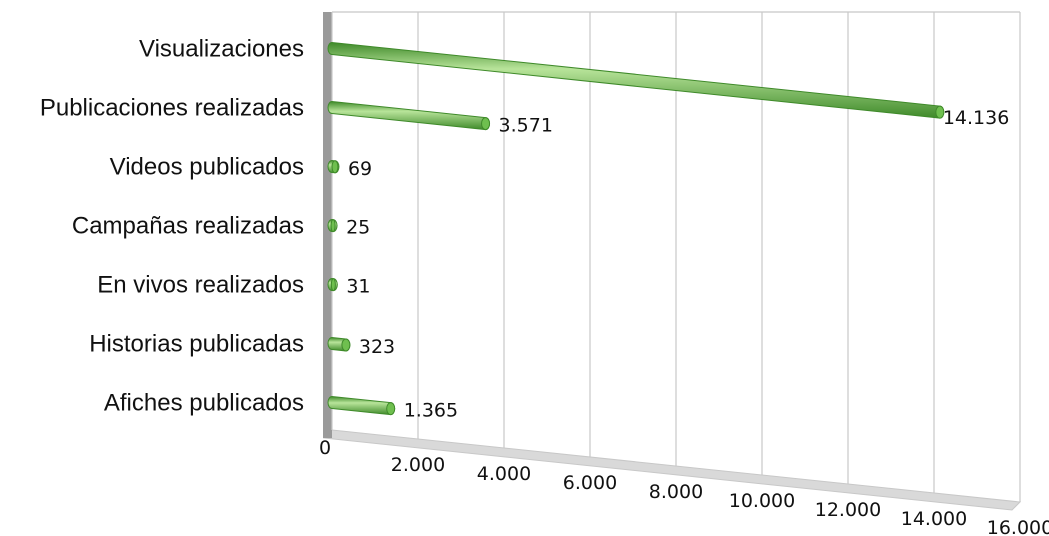 Image resolution: width=1049 pixels, height=536 pixels. What do you see at coordinates (526, 126) in the screenshot?
I see `data-label: 3.571` at bounding box center [526, 126].